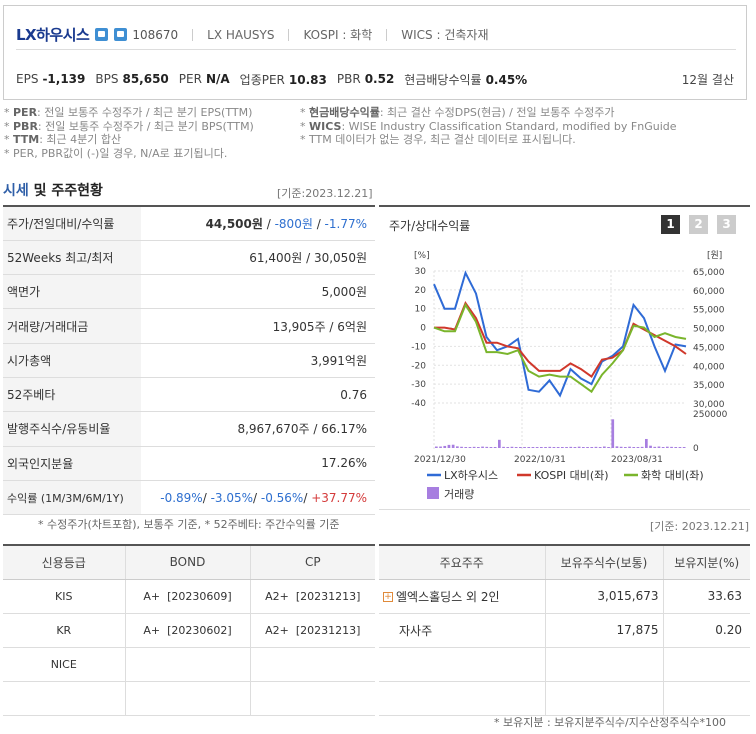 The height and width of the screenshot is (734, 756). I want to click on market-footnote: * 수정주가(차트포함), 보통주 기준, * 52주베타: 주간수익률 기준, so click(189, 524).